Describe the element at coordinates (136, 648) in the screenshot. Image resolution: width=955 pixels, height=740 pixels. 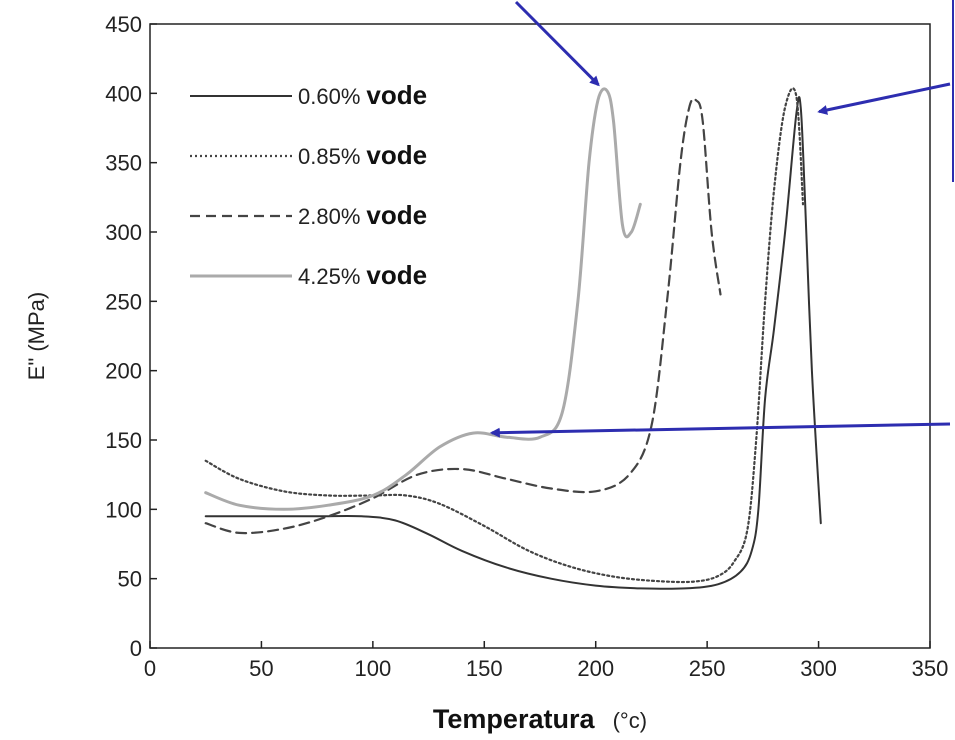
I see `y-tick-label: 0` at that location.